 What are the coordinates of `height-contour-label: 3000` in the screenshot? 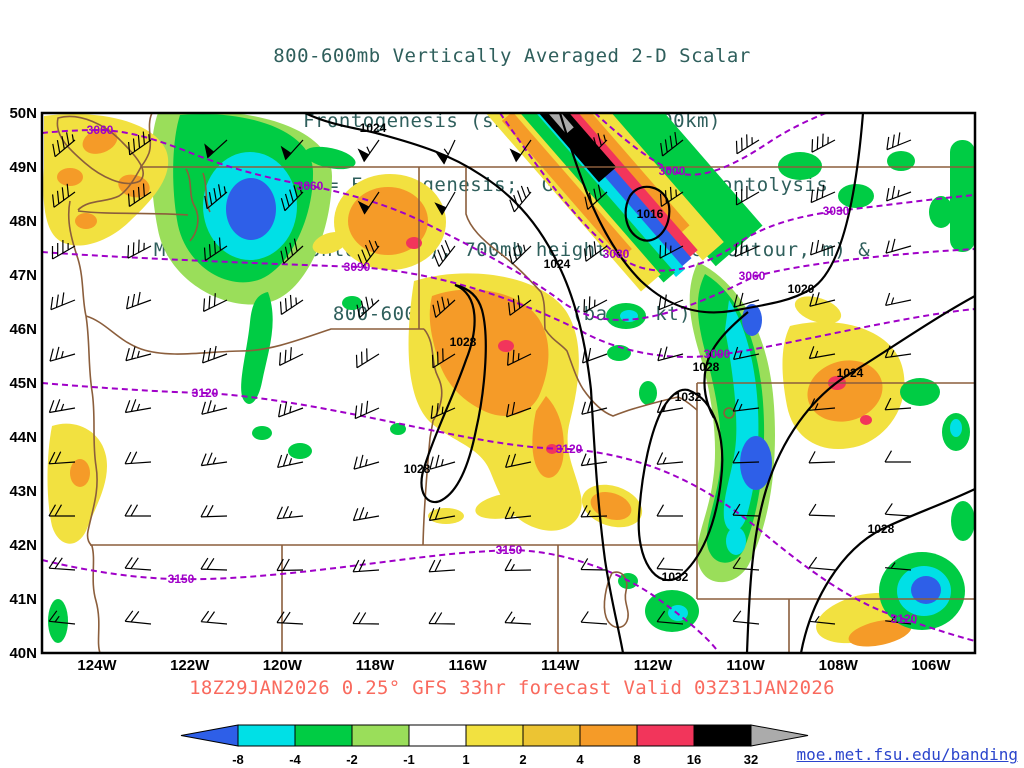 It's located at (672, 171).